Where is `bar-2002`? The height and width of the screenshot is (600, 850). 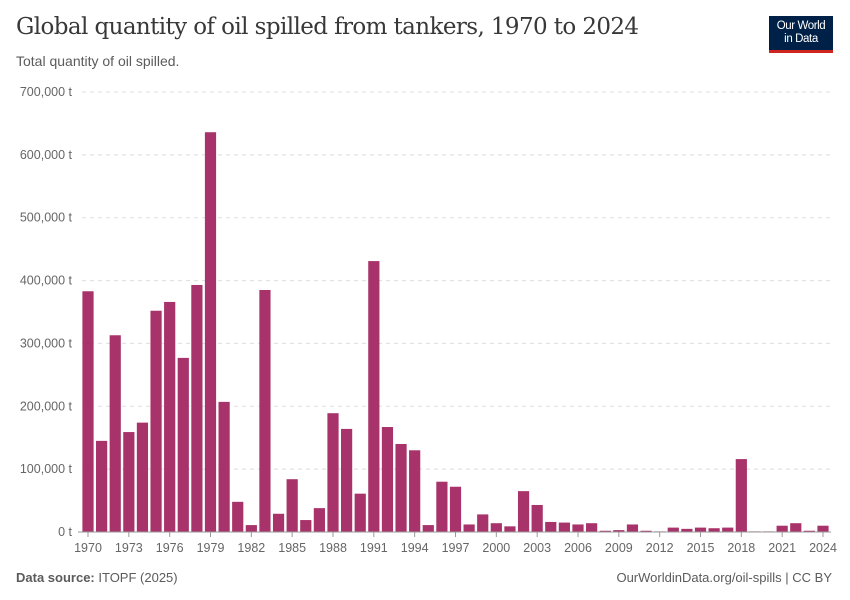
bar-2002 is located at coordinates (523, 511).